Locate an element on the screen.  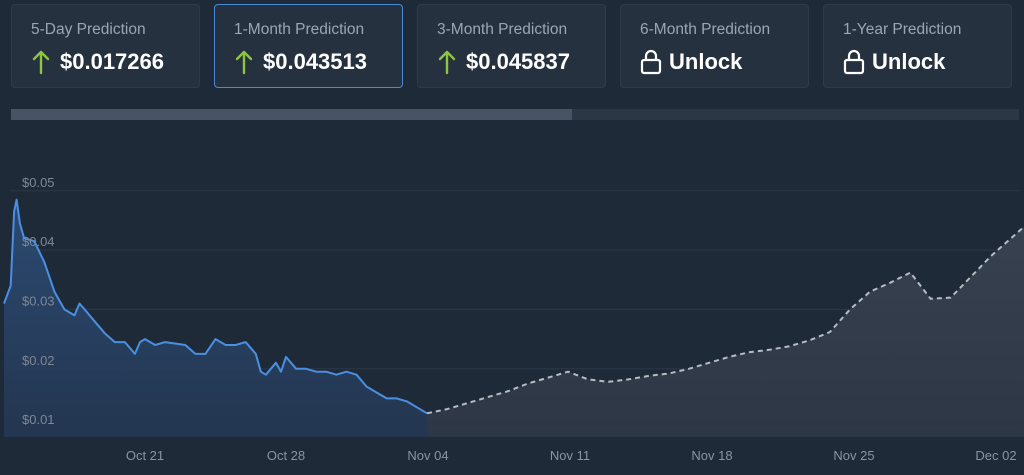
scrollbar-thumb is located at coordinates (292, 114).